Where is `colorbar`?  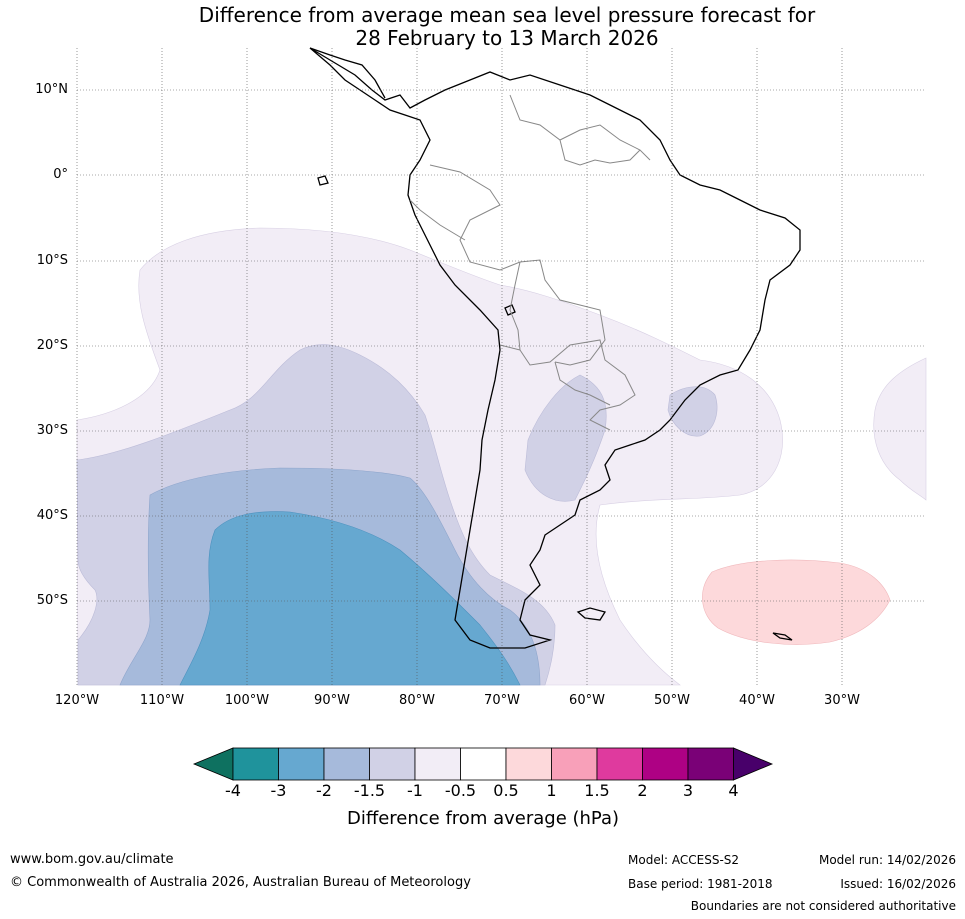
colorbar is located at coordinates (483, 764).